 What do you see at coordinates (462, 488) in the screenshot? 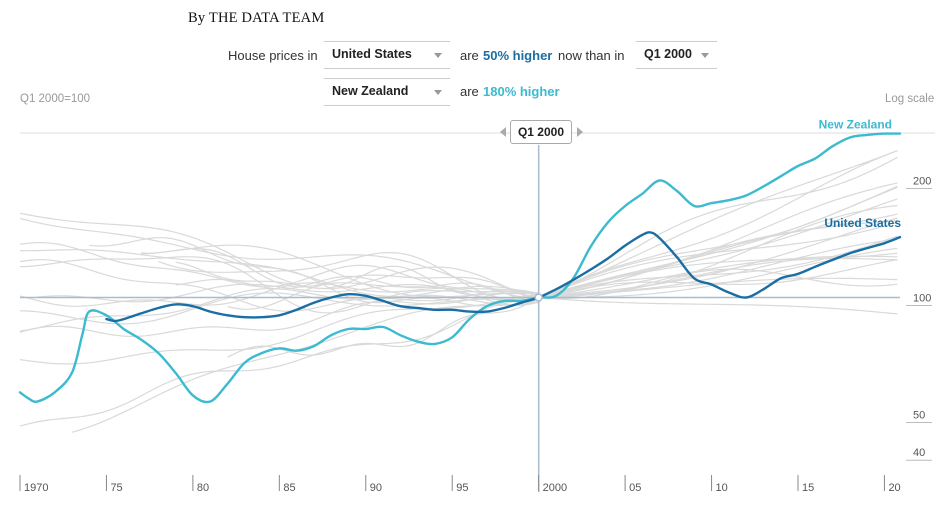
I see `x-tick-label: 95` at bounding box center [462, 488].